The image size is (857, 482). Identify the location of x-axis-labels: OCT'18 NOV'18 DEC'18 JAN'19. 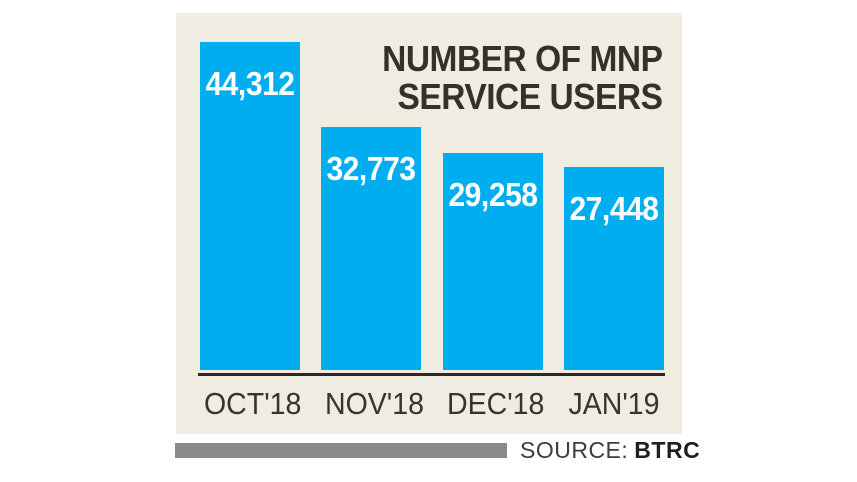
(432, 404).